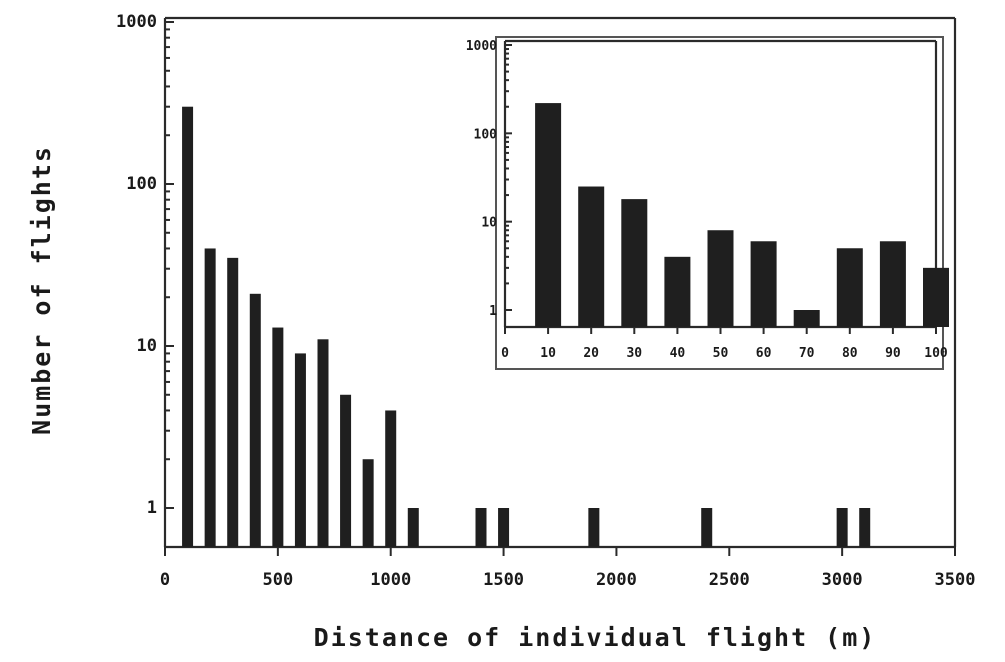 The width and height of the screenshot is (1005, 662). I want to click on x-tick-label: 50, so click(721, 353).